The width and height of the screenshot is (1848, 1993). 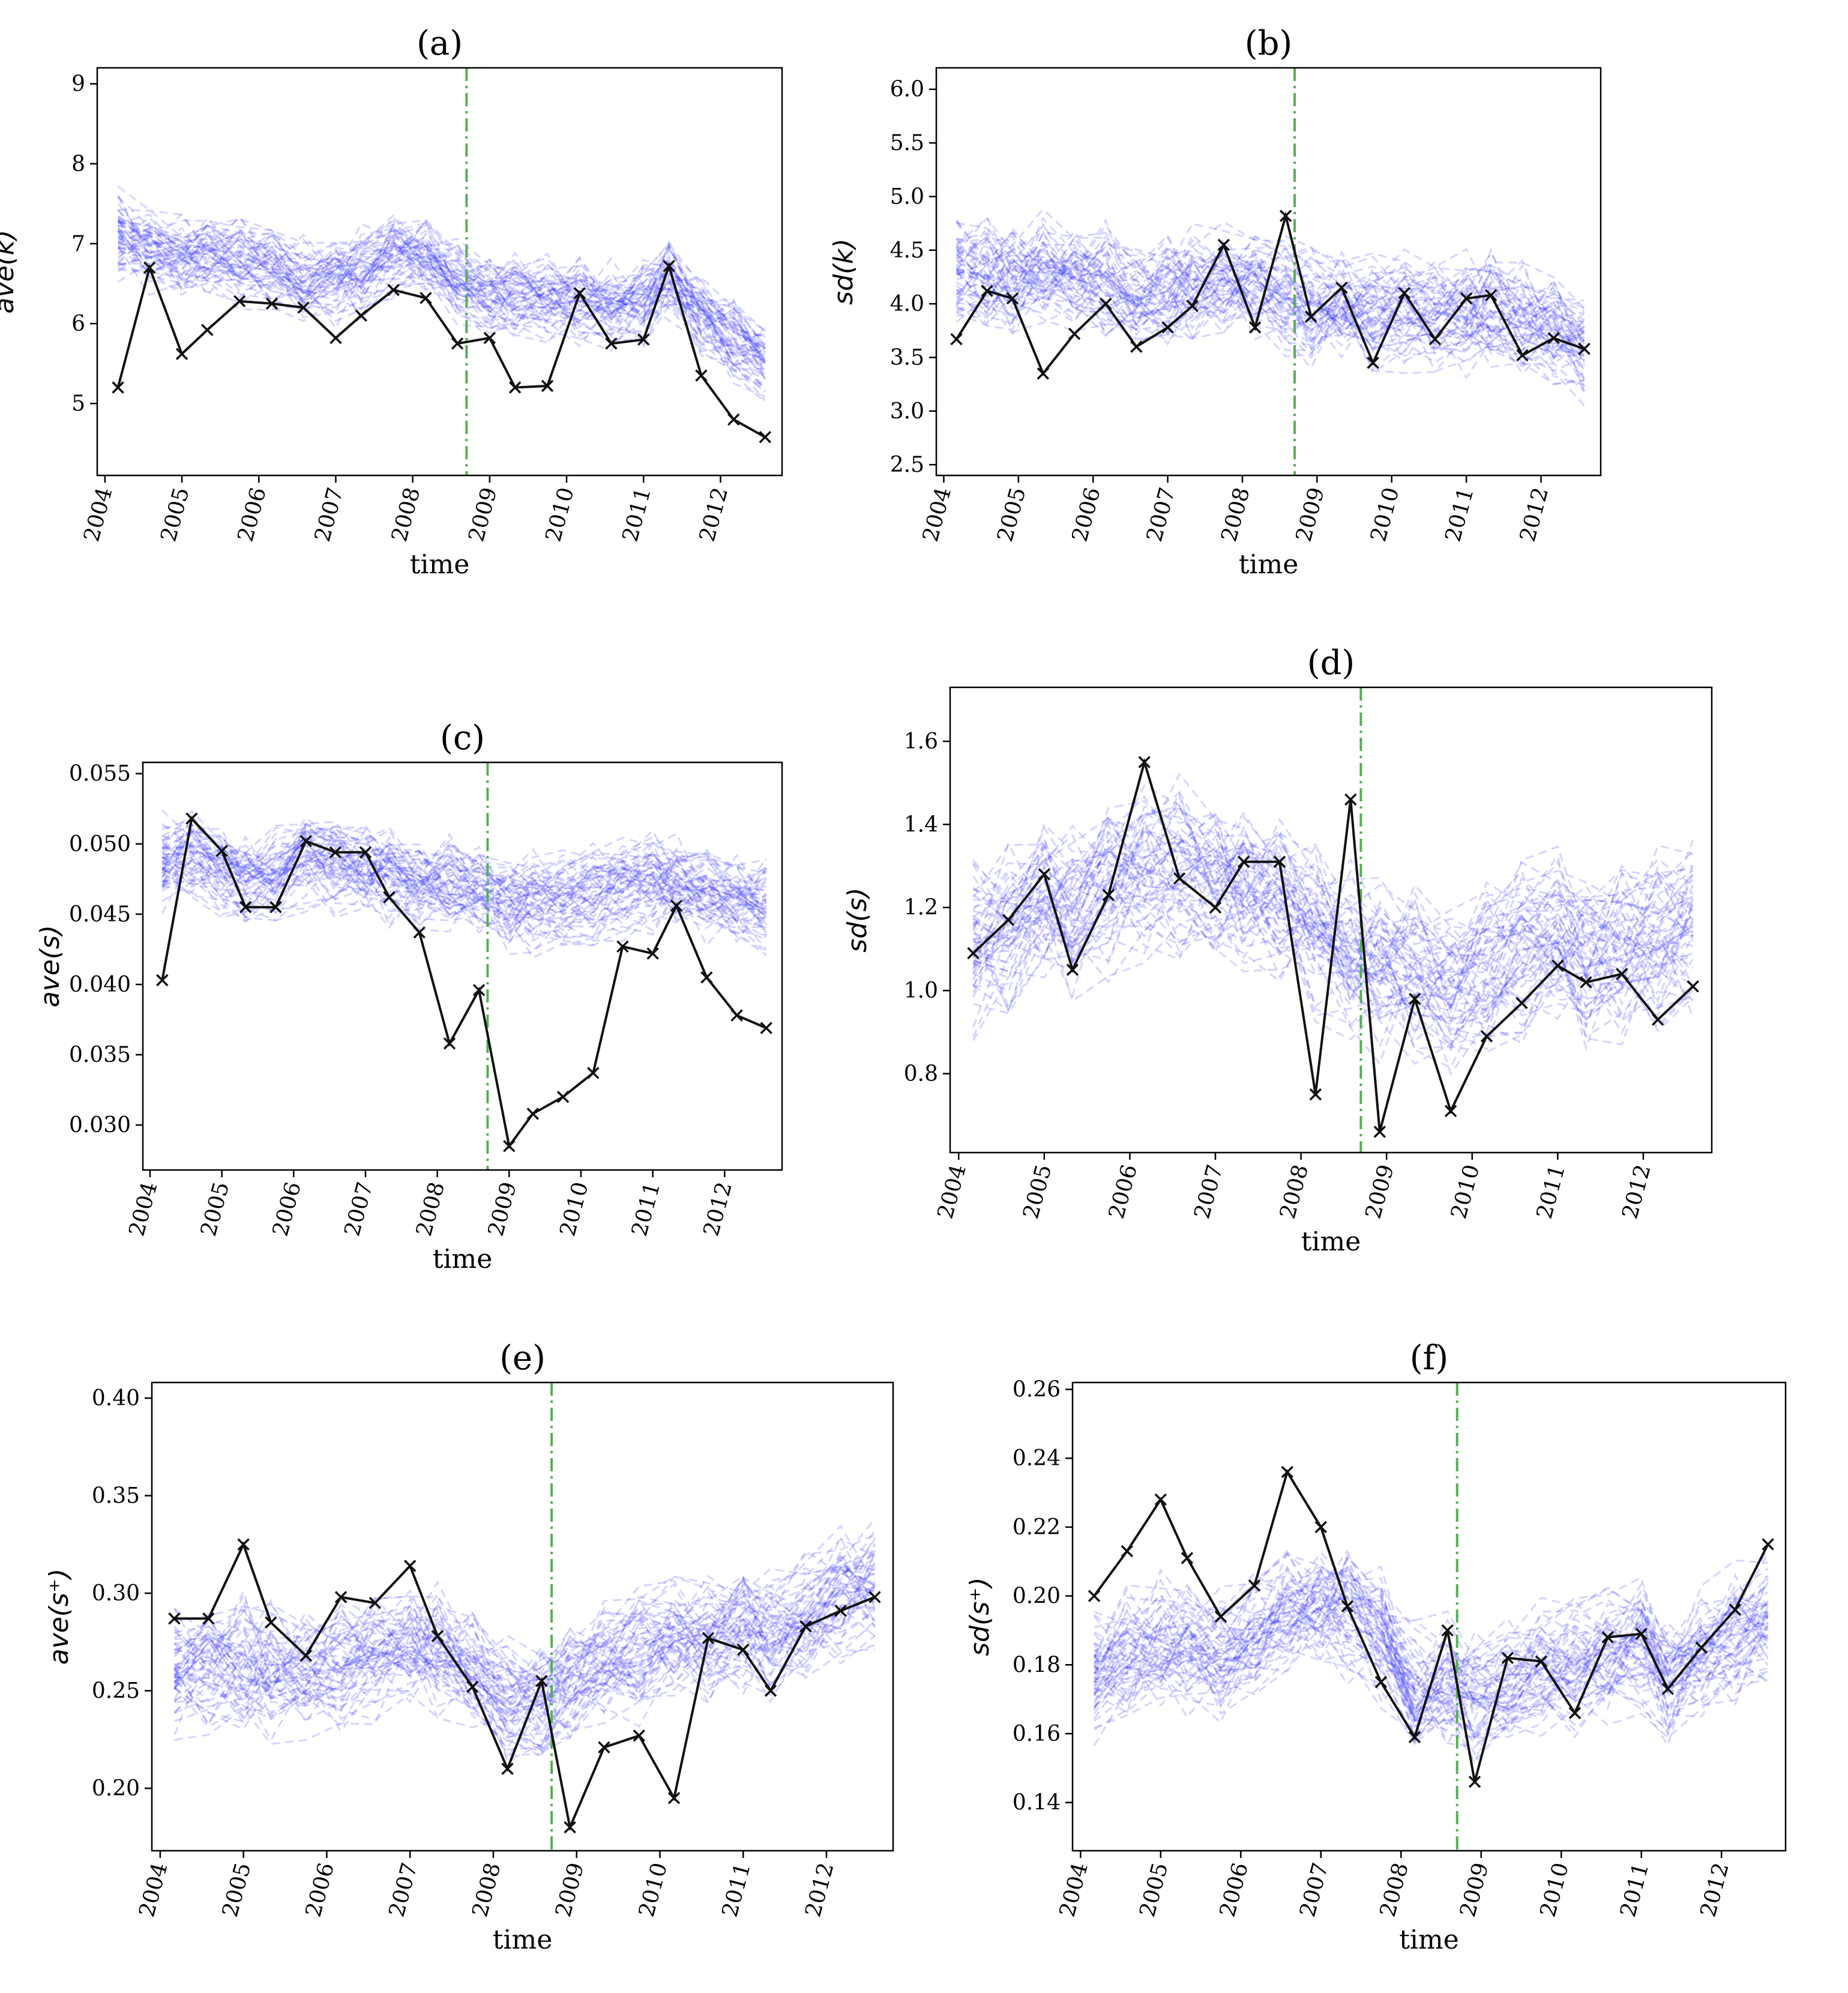 I want to click on y-tick-label: 4.0, so click(x=907, y=304).